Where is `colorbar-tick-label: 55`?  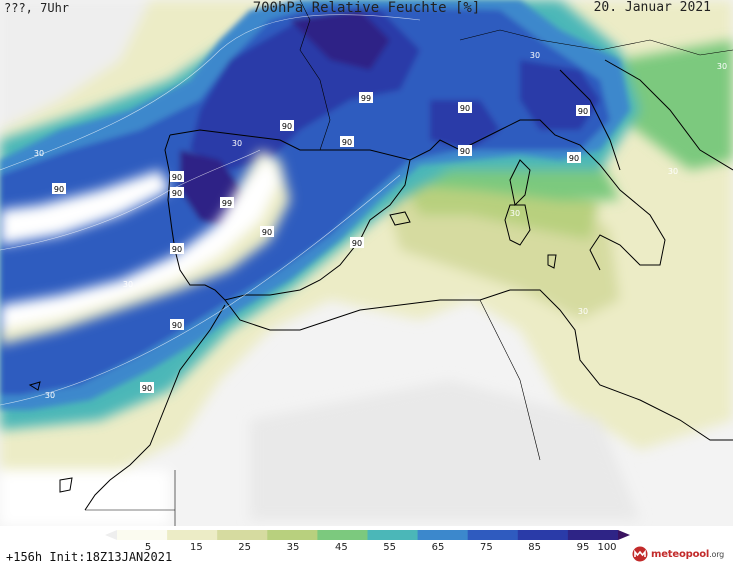 colorbar-tick-label: 55 is located at coordinates (390, 547).